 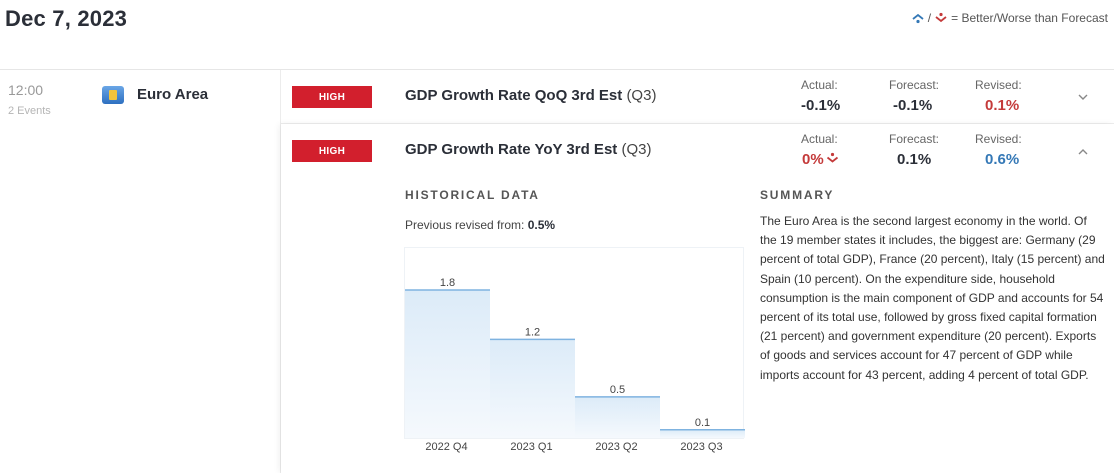 What do you see at coordinates (280, 271) in the screenshot?
I see `column-divider` at bounding box center [280, 271].